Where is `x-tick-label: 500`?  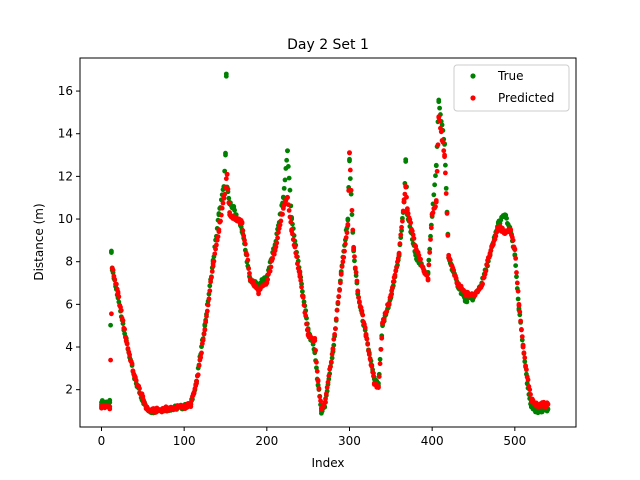
x-tick-label: 500 is located at coordinates (514, 441).